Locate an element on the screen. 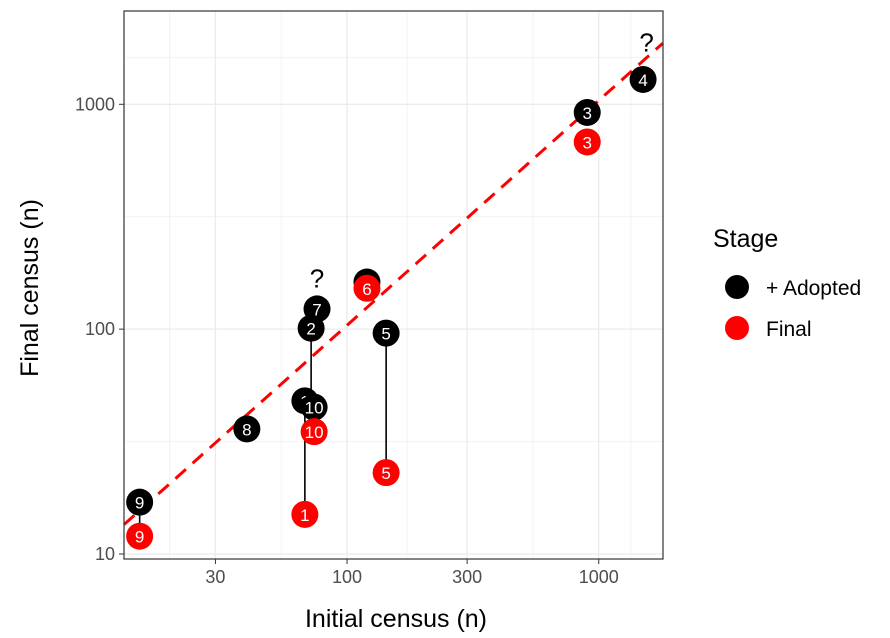  final-point-label-3: 3 is located at coordinates (586, 142).